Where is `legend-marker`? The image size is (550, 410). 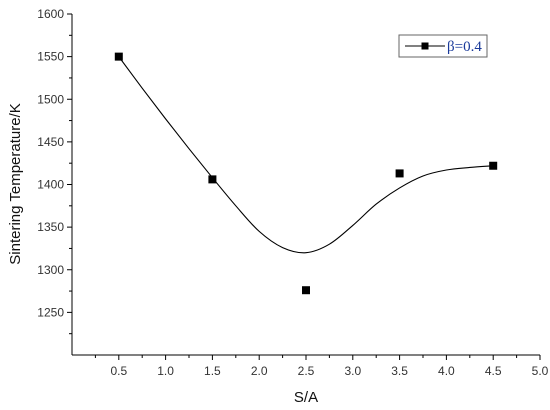
legend-marker is located at coordinates (425, 46).